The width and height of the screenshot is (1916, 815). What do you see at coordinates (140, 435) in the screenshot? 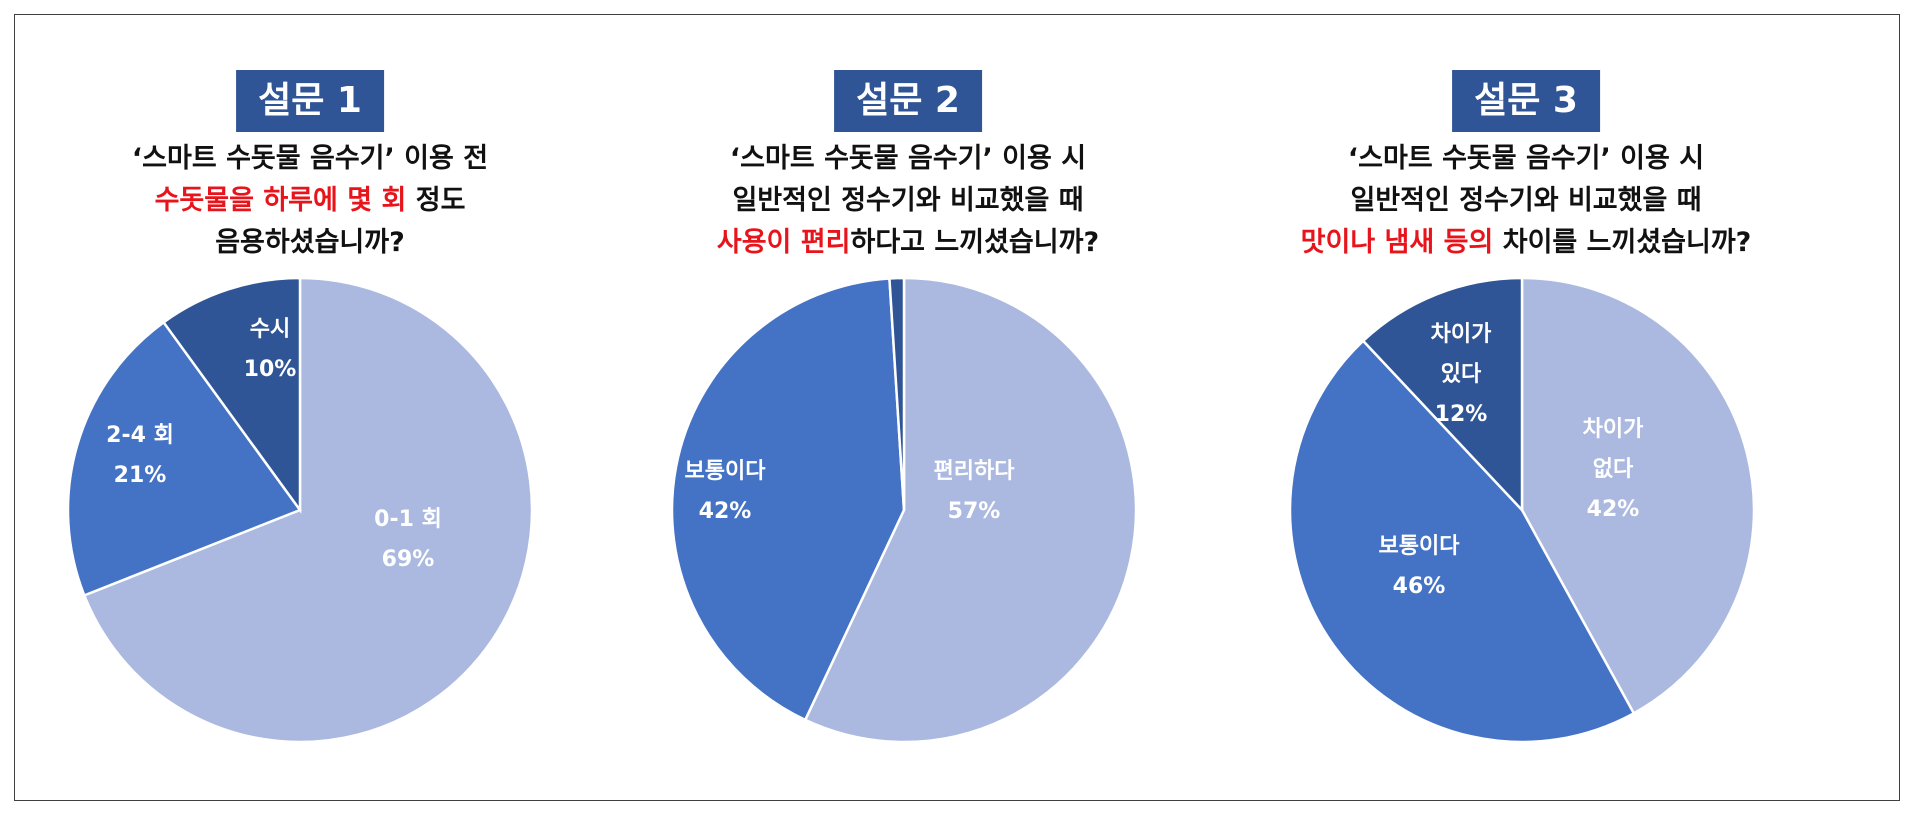
I see `slice-category-label: 2-4 회` at bounding box center [140, 435].